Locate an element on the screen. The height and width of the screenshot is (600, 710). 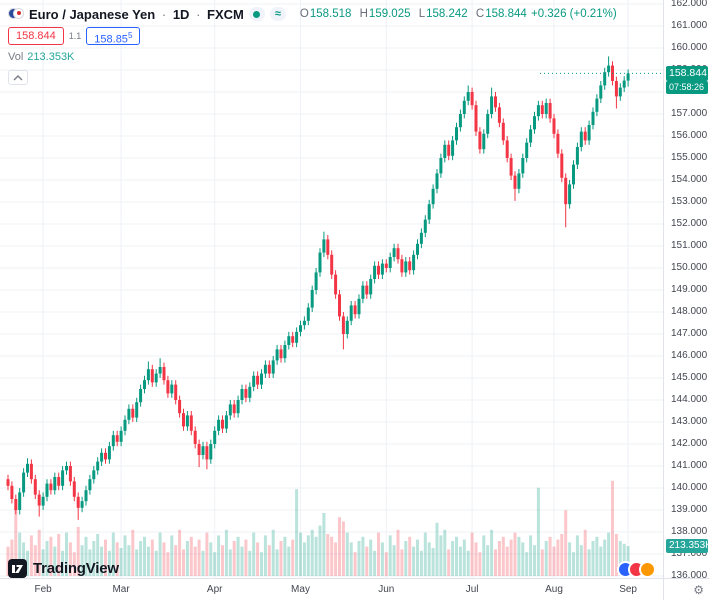
social-avatars is located at coordinates (636, 569).